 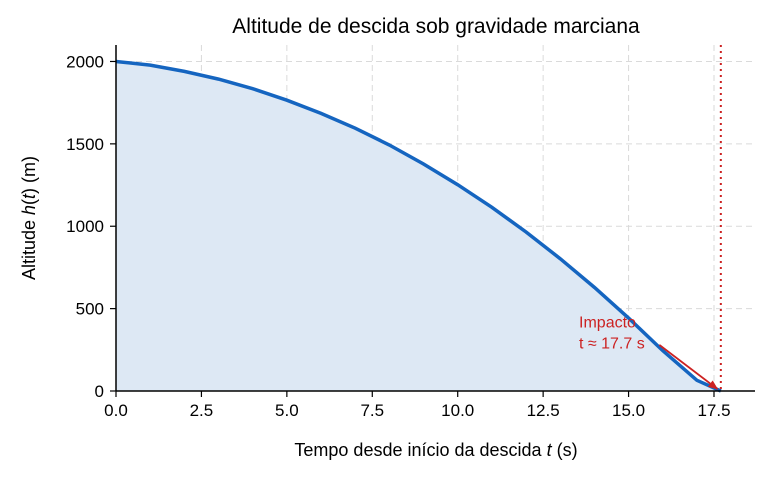 What do you see at coordinates (713, 410) in the screenshot?
I see `x-tick-label: 17.5` at bounding box center [713, 410].